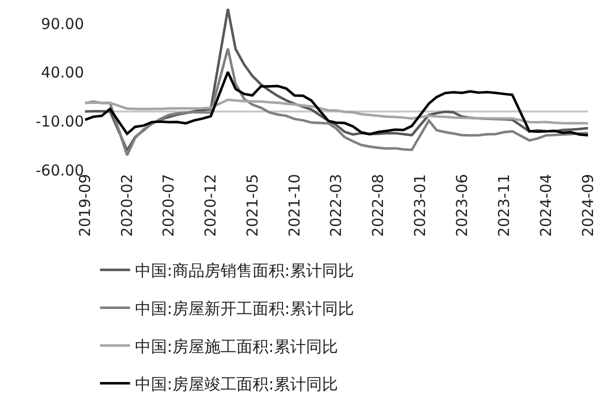  Describe the element at coordinates (127, 205) in the screenshot. I see `x-tick-label: 2020-02` at that location.